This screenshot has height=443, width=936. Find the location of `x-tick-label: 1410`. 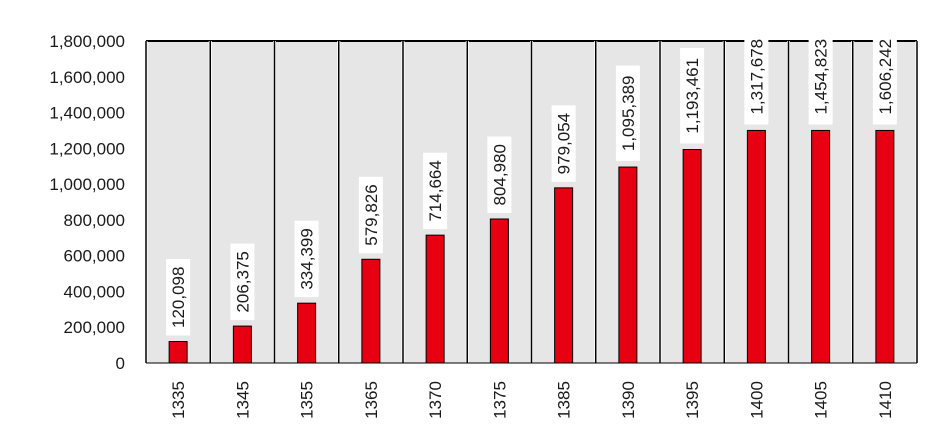

x-tick-label: 1410 is located at coordinates (885, 400).